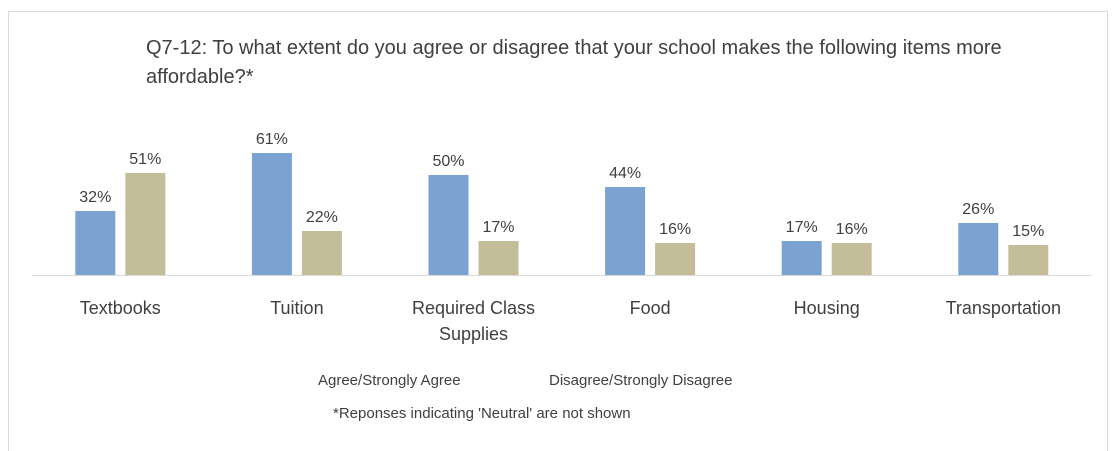  I want to click on data-label-agree-3: 44%, so click(625, 173).